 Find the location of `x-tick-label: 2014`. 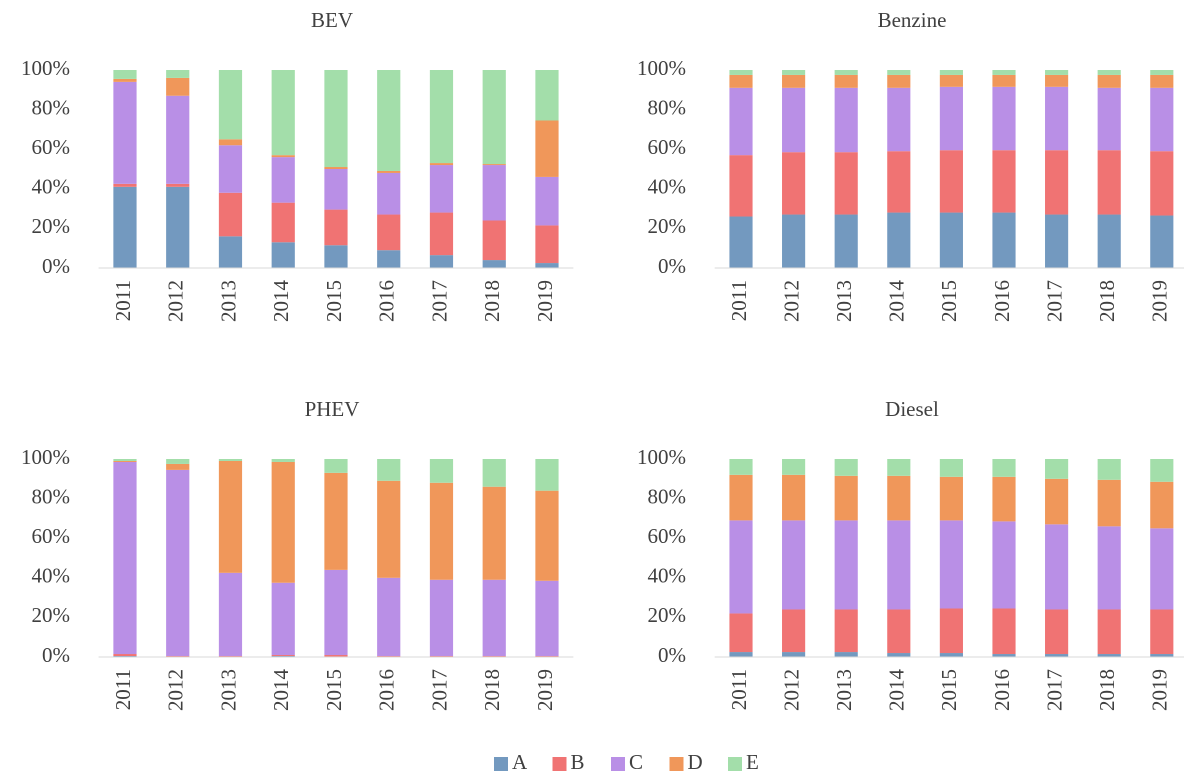

x-tick-label: 2014 is located at coordinates (281, 690).